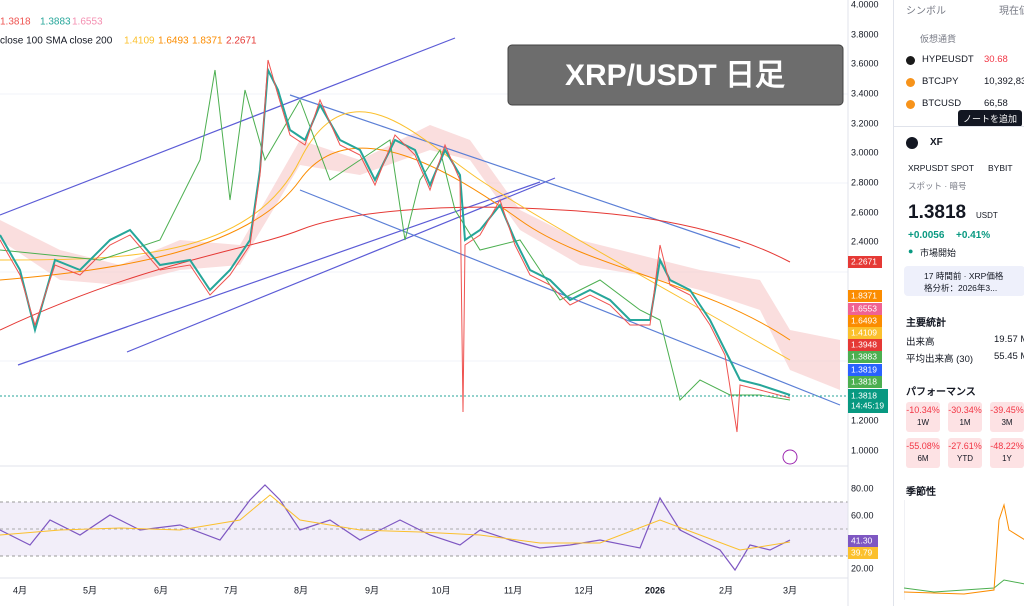 The image size is (1024, 606). Describe the element at coordinates (965, 458) in the screenshot. I see `perf-period: YTD` at that location.